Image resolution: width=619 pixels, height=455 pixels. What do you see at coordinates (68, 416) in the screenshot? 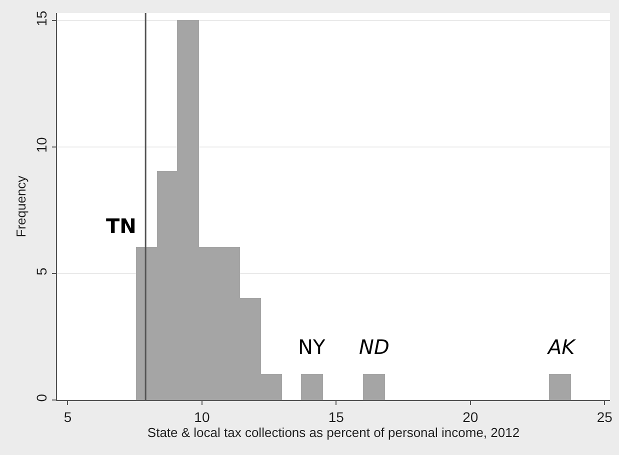
I see `x-tick-label: 5` at bounding box center [68, 416].